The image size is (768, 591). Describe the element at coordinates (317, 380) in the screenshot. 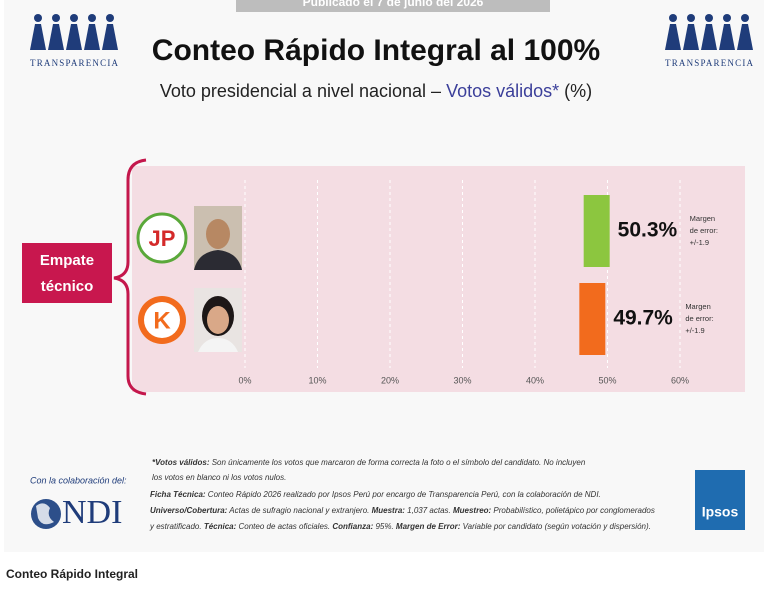

I see `x-tick-label: 10%` at that location.